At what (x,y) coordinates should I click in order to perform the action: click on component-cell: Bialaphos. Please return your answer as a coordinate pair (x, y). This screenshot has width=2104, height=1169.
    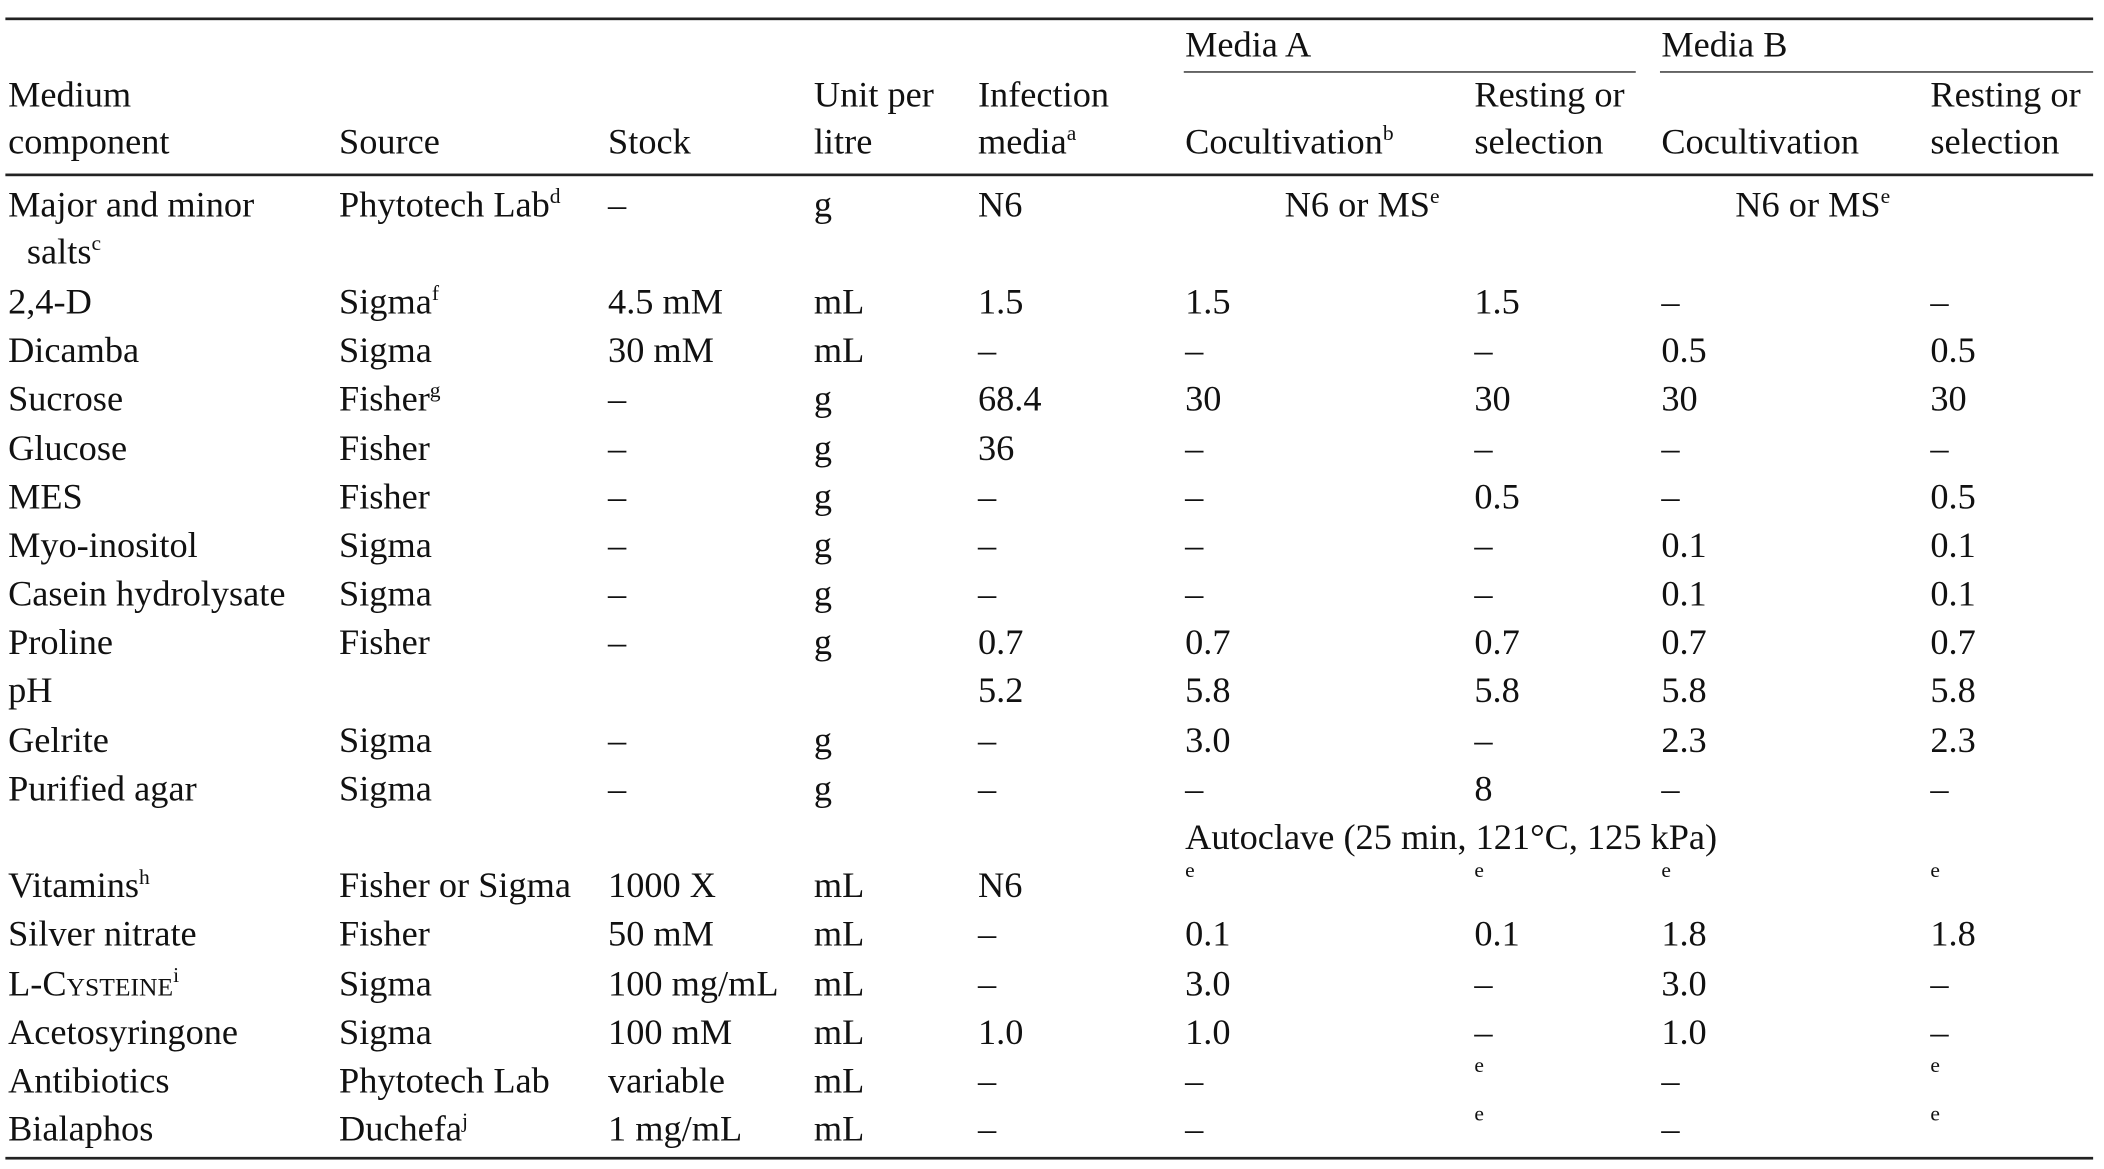
    Looking at the image, I should click on (80, 1129).